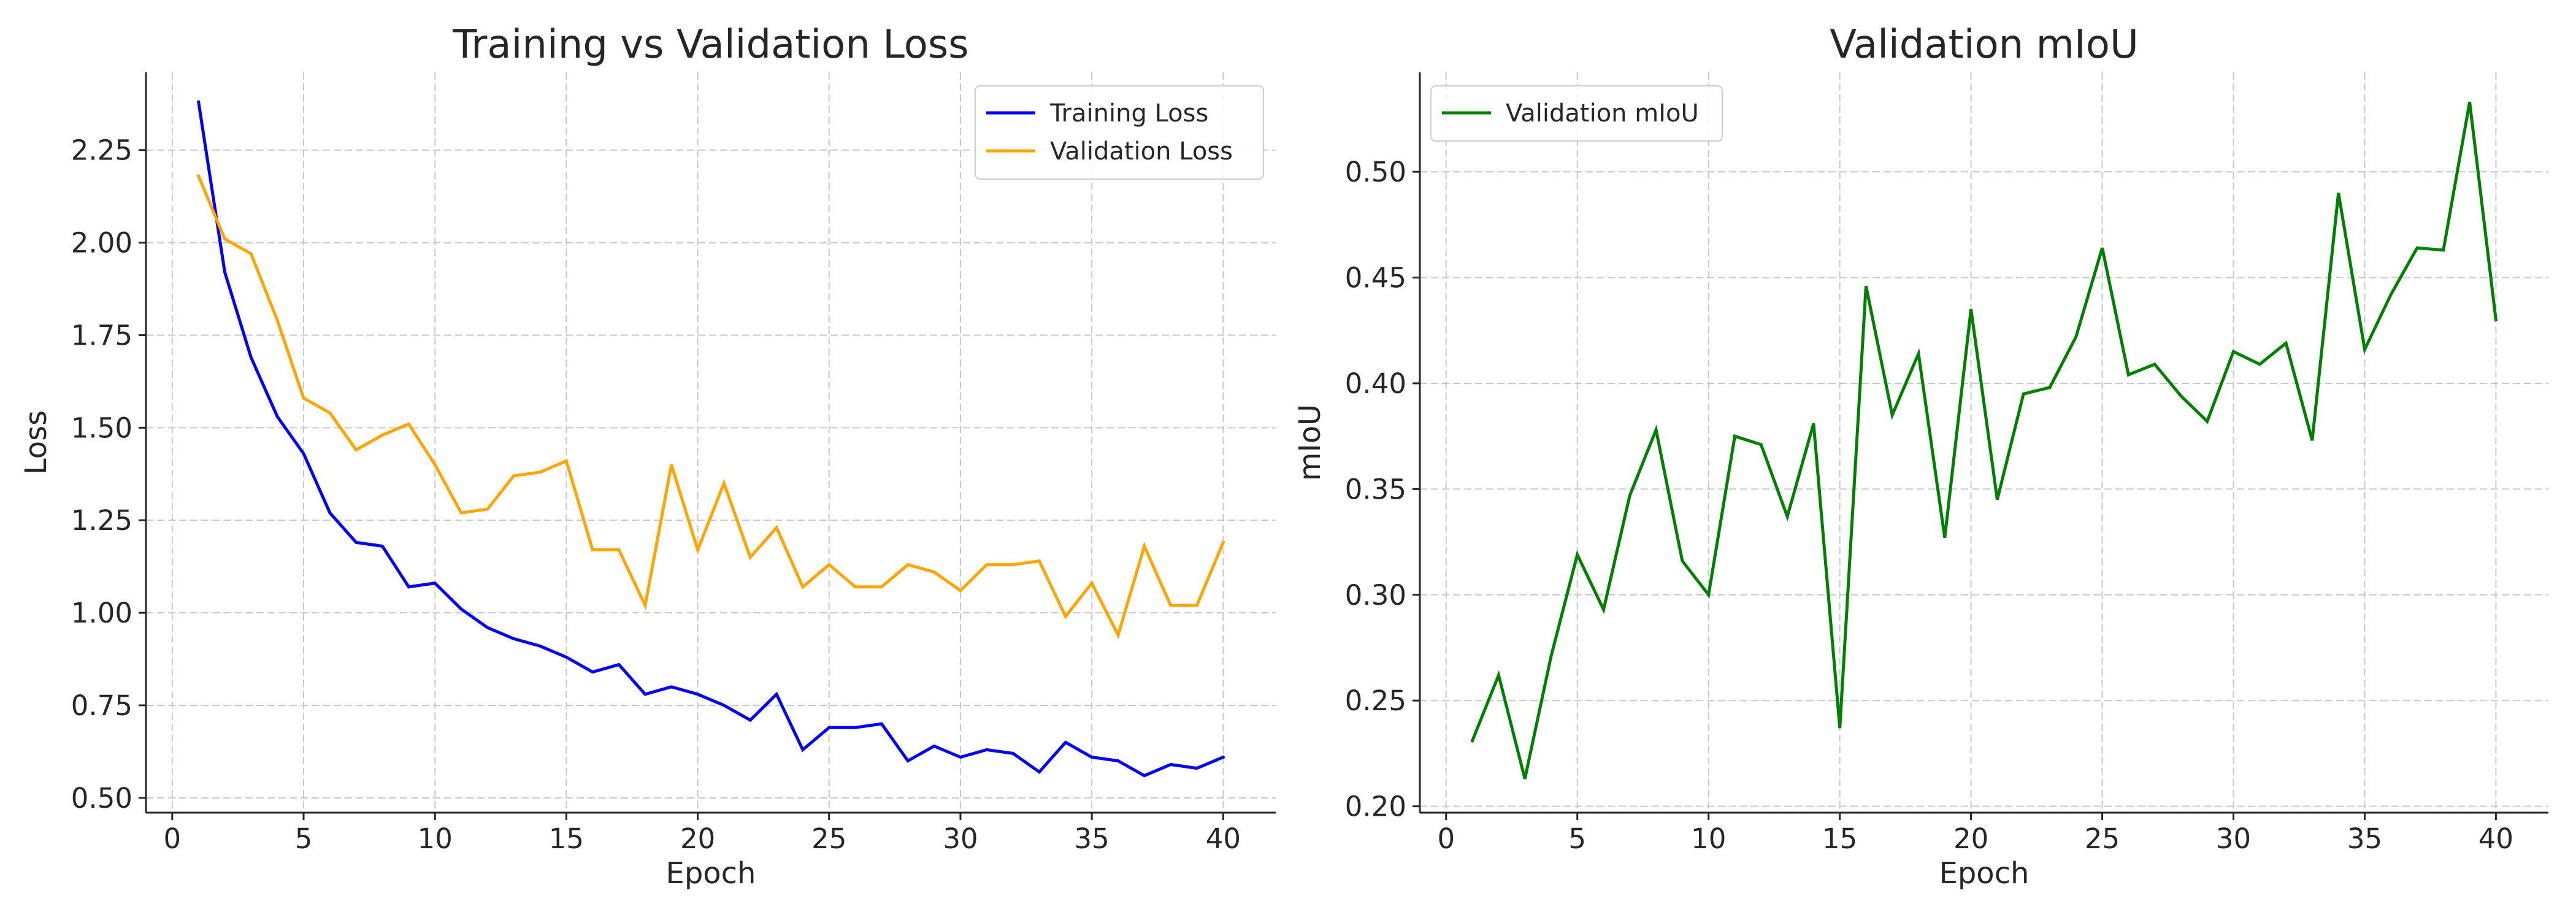  I want to click on chart-title: Training vs Validation Loss, so click(710, 44).